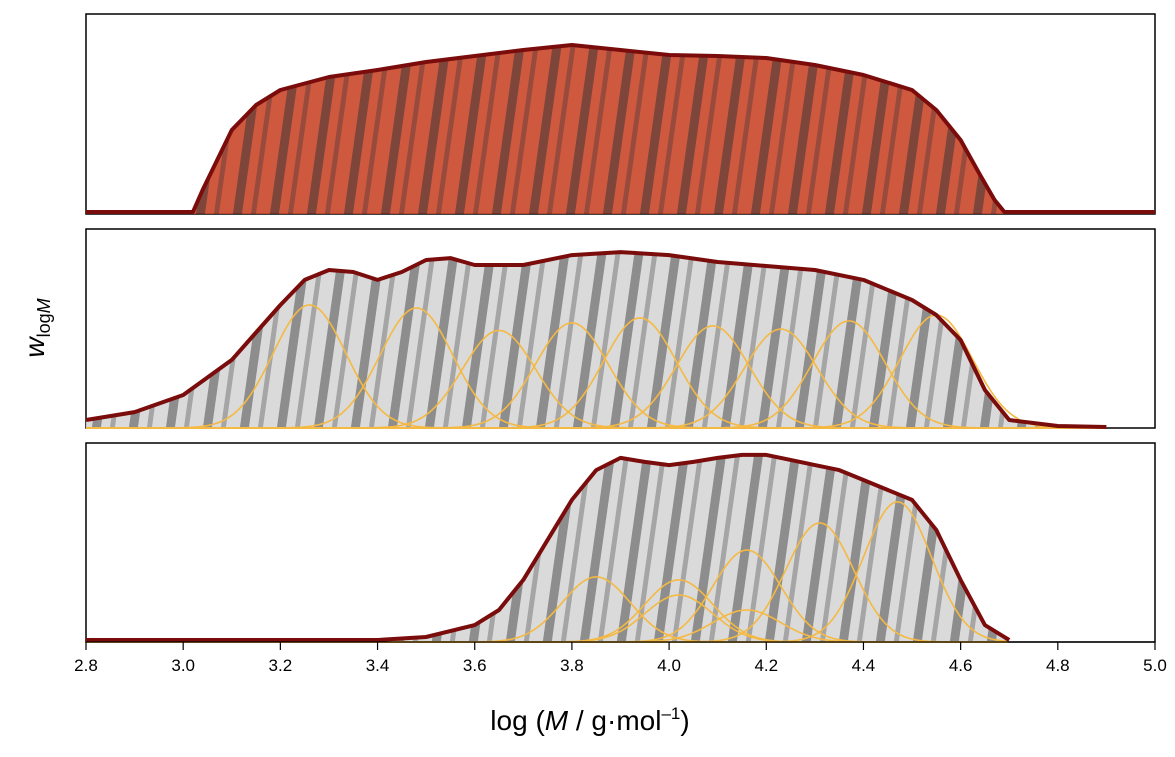 The image size is (1175, 757). Describe the element at coordinates (557, 720) in the screenshot. I see `x-label-part: M` at that location.